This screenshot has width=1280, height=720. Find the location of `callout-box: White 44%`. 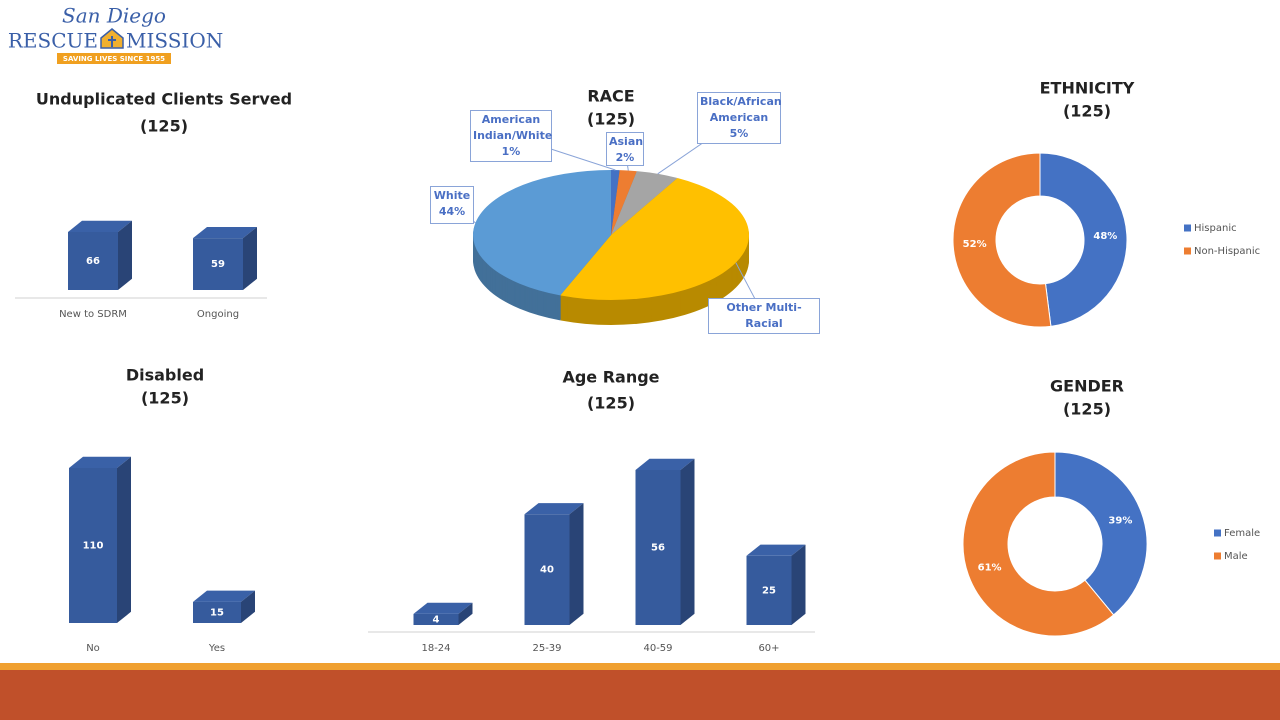

callout-box: White 44% is located at coordinates (452, 205).